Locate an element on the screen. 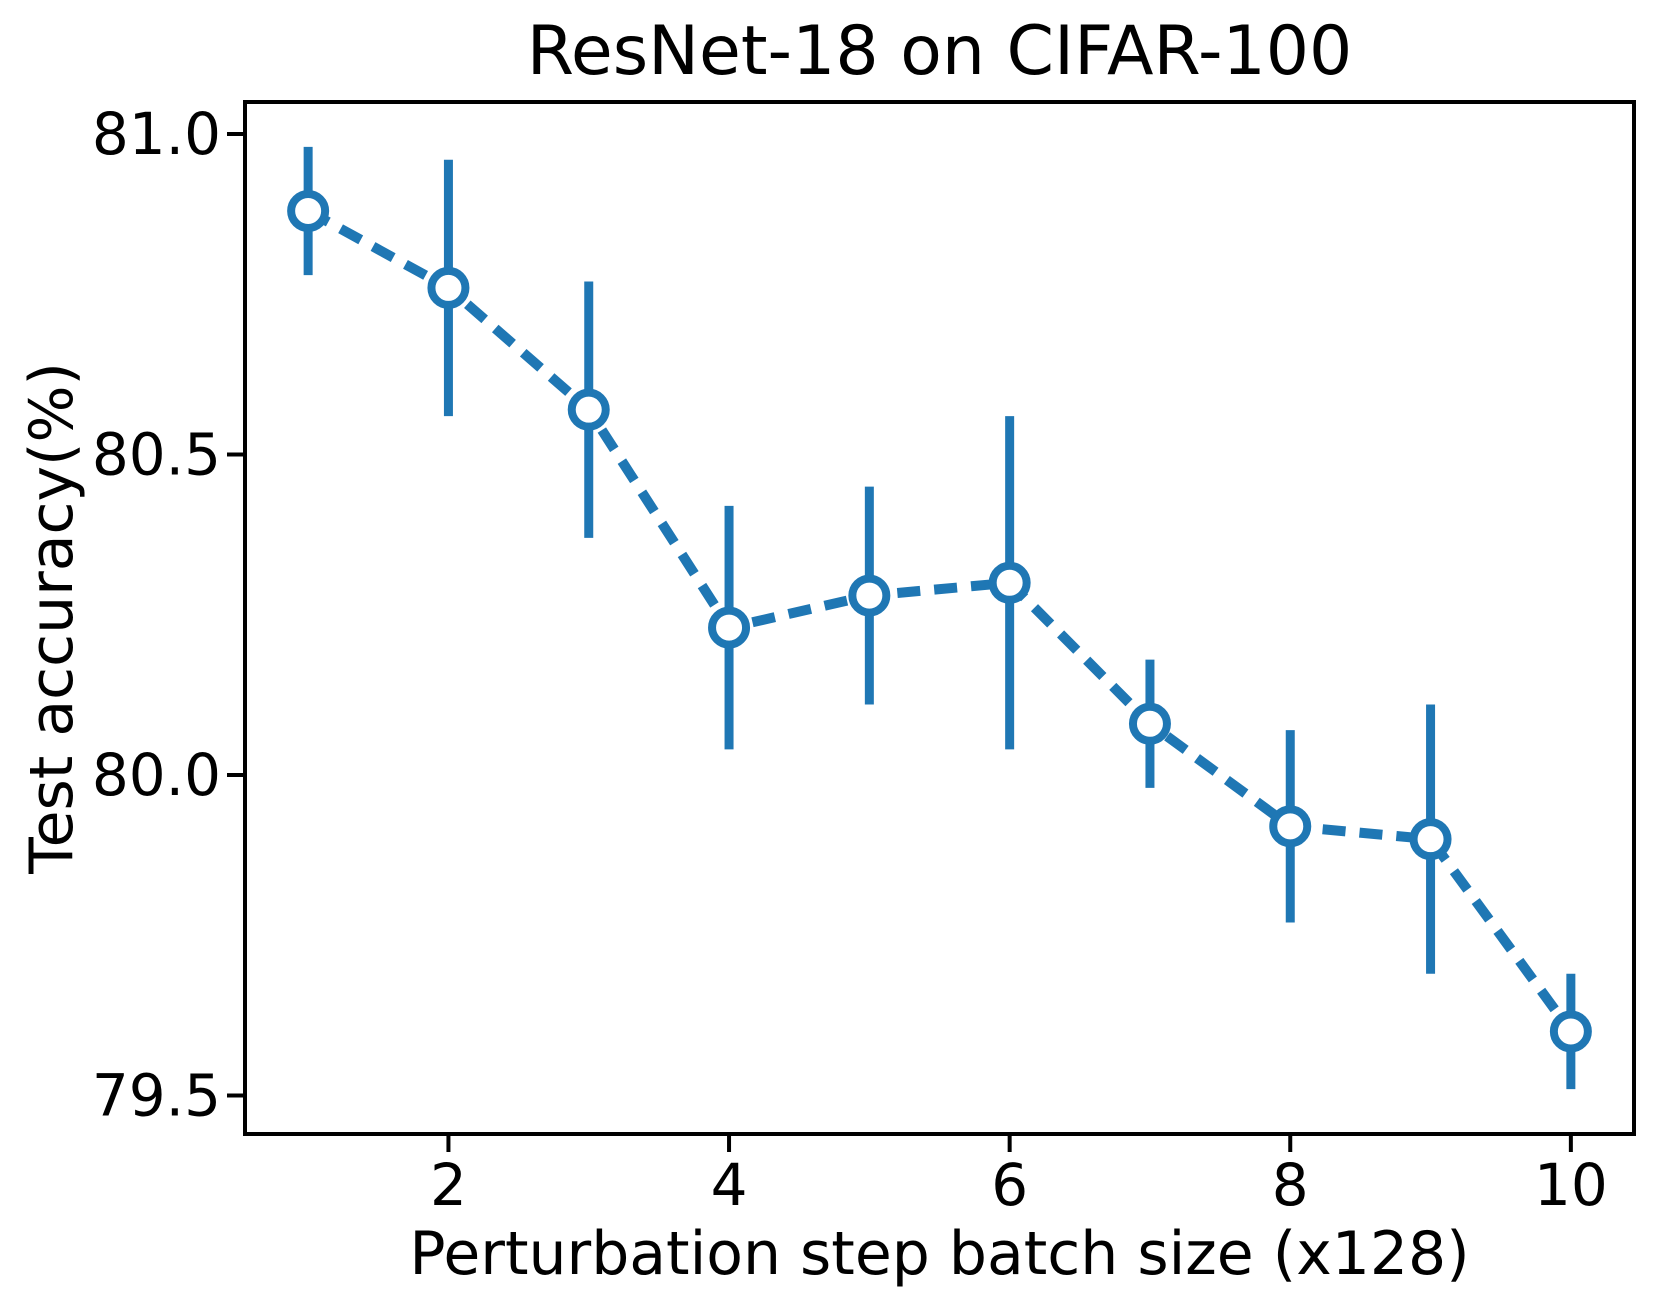 The width and height of the screenshot is (1662, 1312). y-tick-label: 80.5 is located at coordinates (156, 455).